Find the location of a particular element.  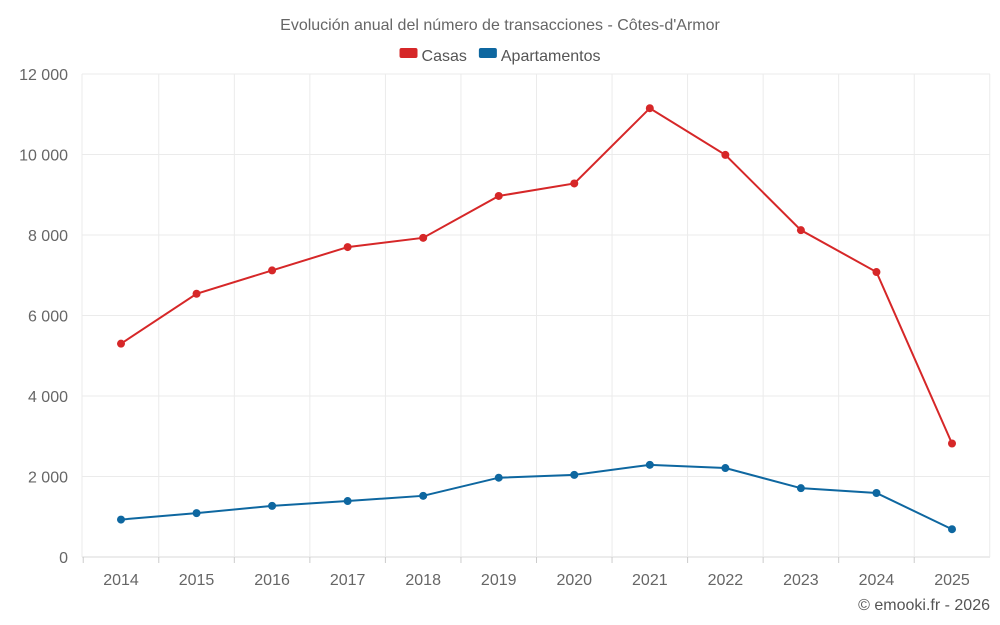

legend: Casas Apartamentos is located at coordinates (500, 56).